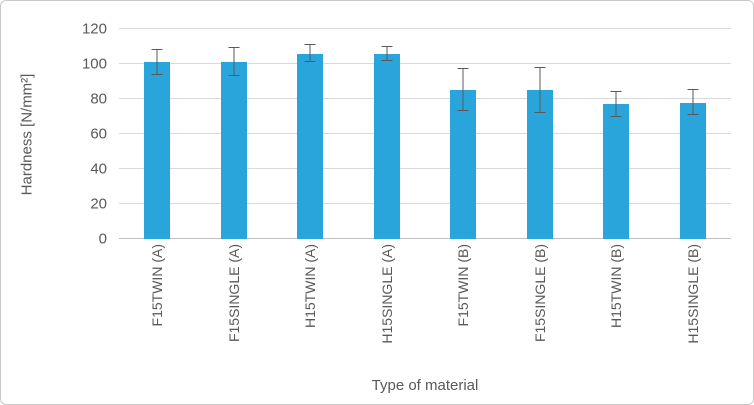 Image resolution: width=754 pixels, height=405 pixels. I want to click on x-tick-label: F15SINGLE (B), so click(539, 293).